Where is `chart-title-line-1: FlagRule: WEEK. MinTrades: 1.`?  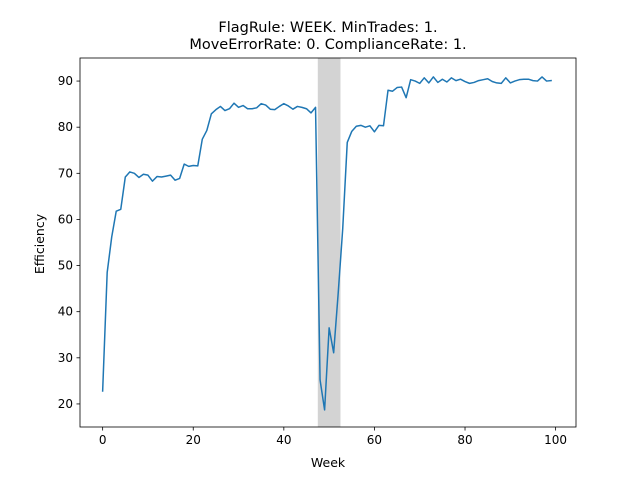 chart-title-line-1: FlagRule: WEEK. MinTrades: 1. is located at coordinates (327, 28).